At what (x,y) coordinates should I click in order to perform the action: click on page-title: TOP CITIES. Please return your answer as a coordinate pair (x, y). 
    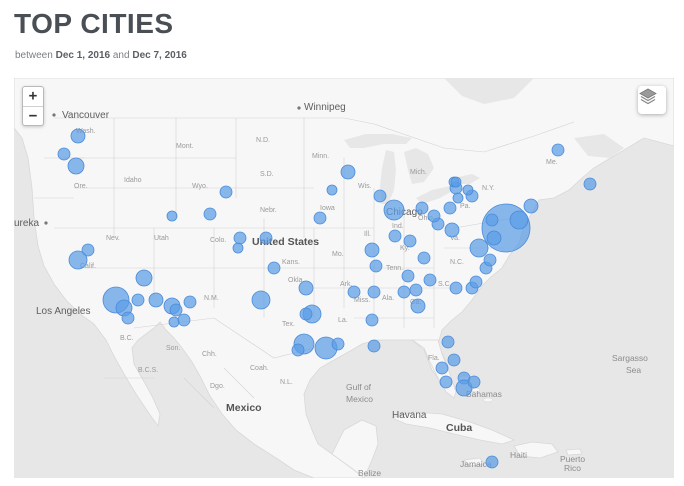
    Looking at the image, I should click on (94, 23).